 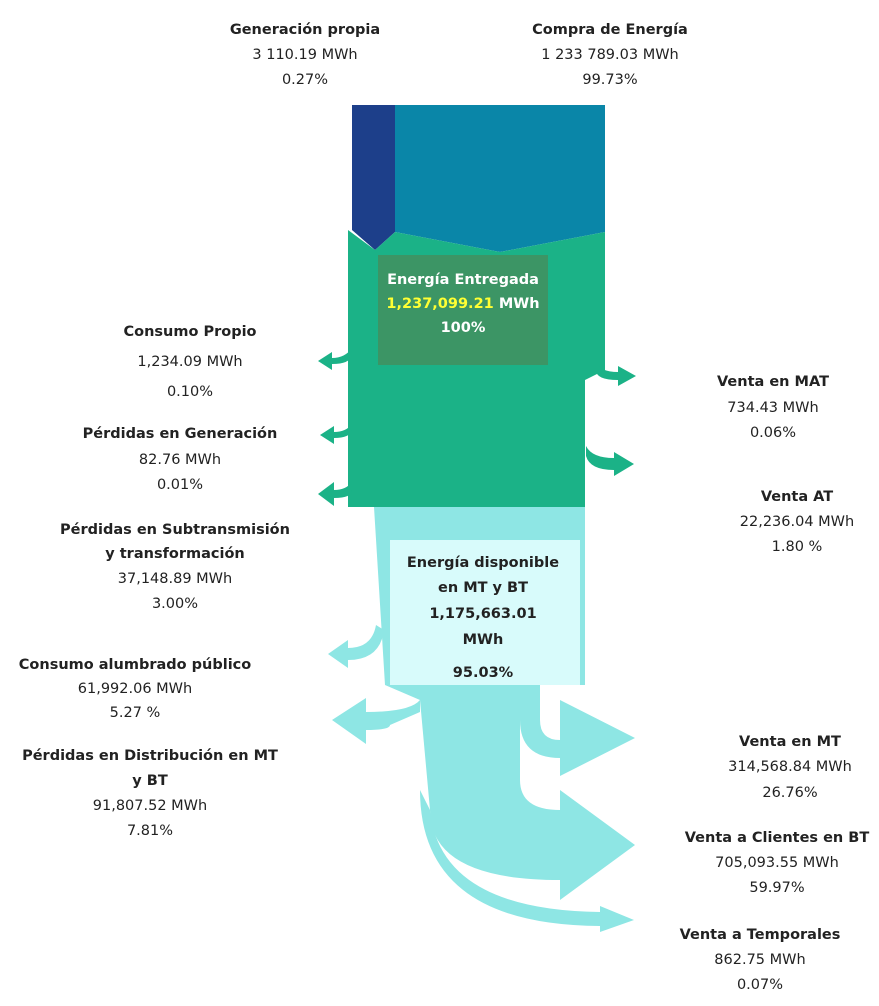 What do you see at coordinates (150, 781) in the screenshot?
I see `label: y BT` at bounding box center [150, 781].